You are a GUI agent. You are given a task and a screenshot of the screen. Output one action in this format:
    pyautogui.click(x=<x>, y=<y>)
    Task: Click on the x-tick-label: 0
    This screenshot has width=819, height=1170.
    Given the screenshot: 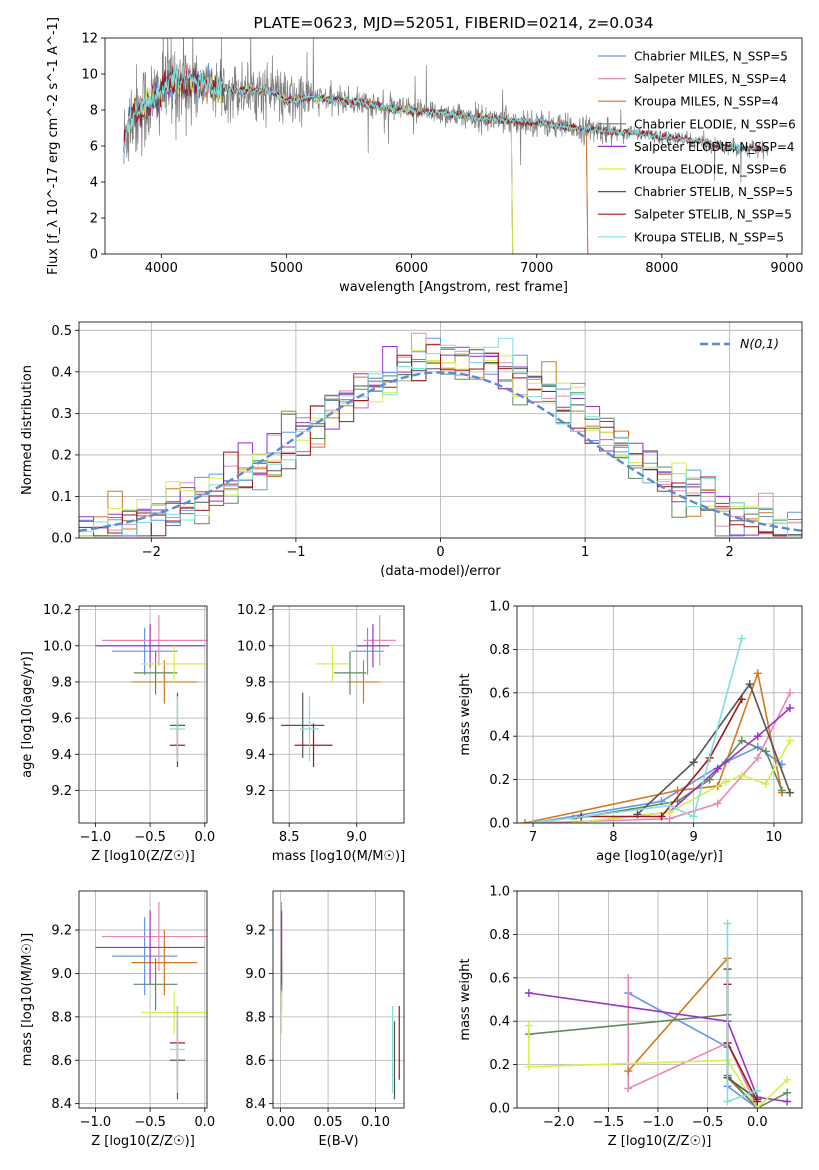 What is the action you would take?
    pyautogui.click(x=440, y=552)
    